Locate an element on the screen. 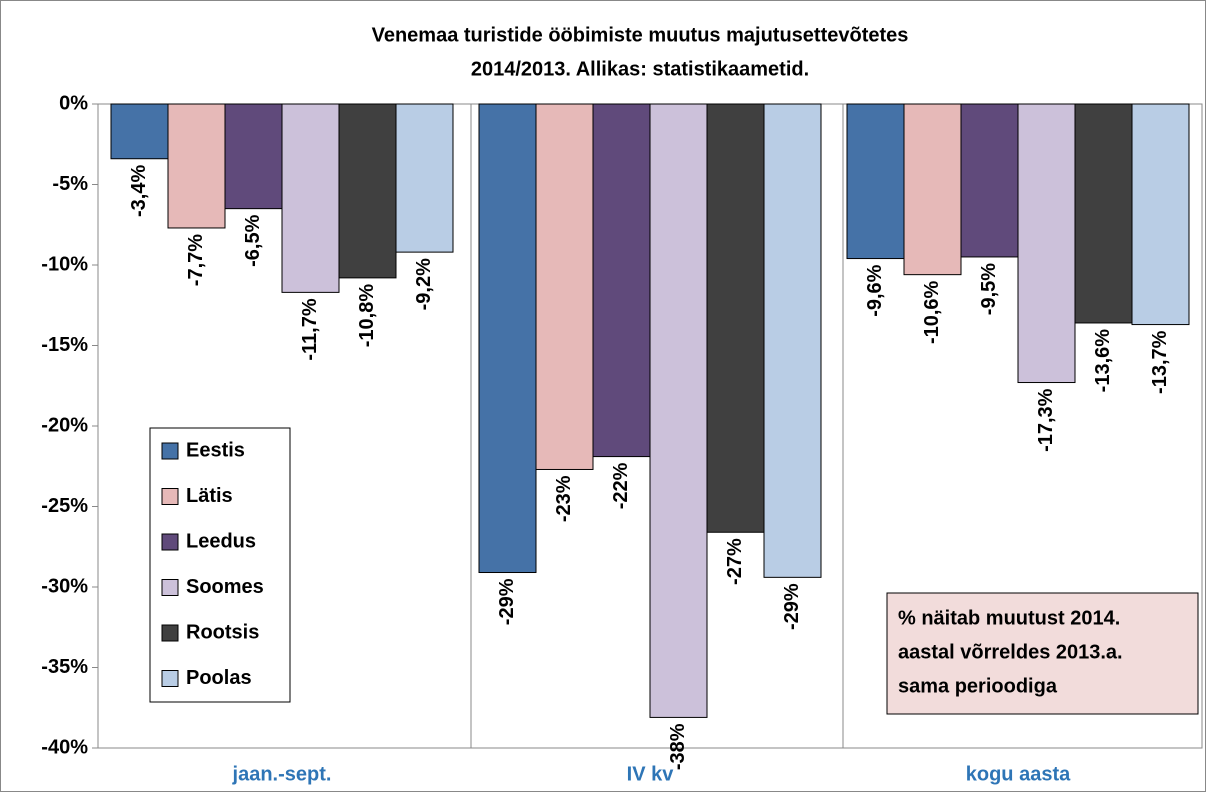 The width and height of the screenshot is (1206, 792). y-tick-label: -15% is located at coordinates (64, 345).